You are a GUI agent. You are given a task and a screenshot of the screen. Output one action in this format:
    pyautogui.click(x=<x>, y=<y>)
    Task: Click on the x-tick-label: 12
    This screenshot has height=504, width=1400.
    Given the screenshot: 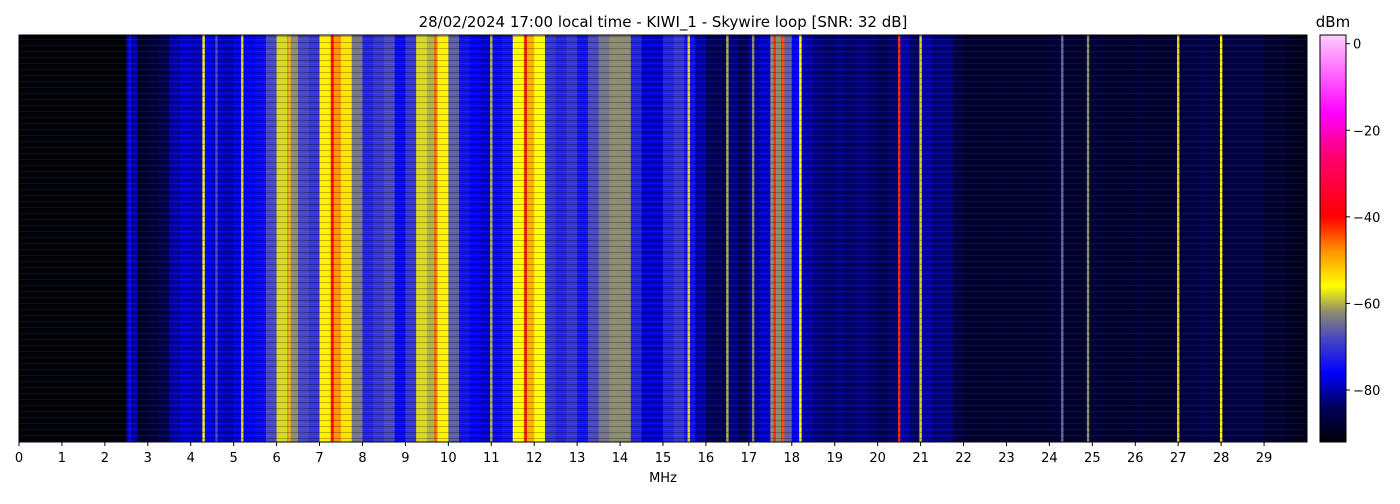 What is the action you would take?
    pyautogui.click(x=534, y=458)
    